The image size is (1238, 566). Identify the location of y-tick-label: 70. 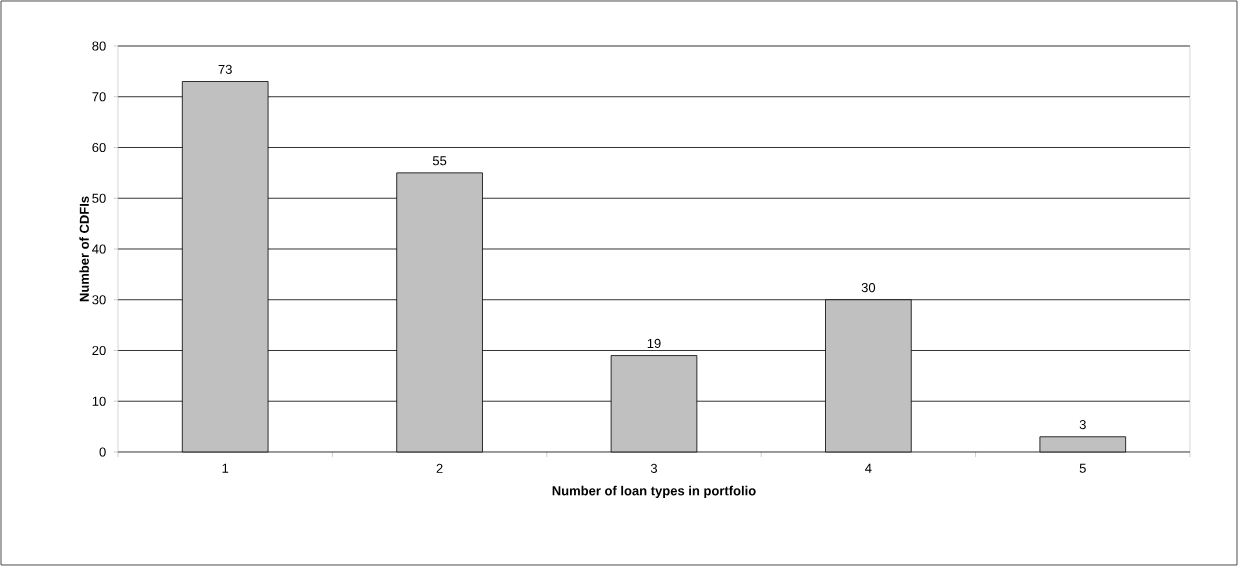
(99, 97).